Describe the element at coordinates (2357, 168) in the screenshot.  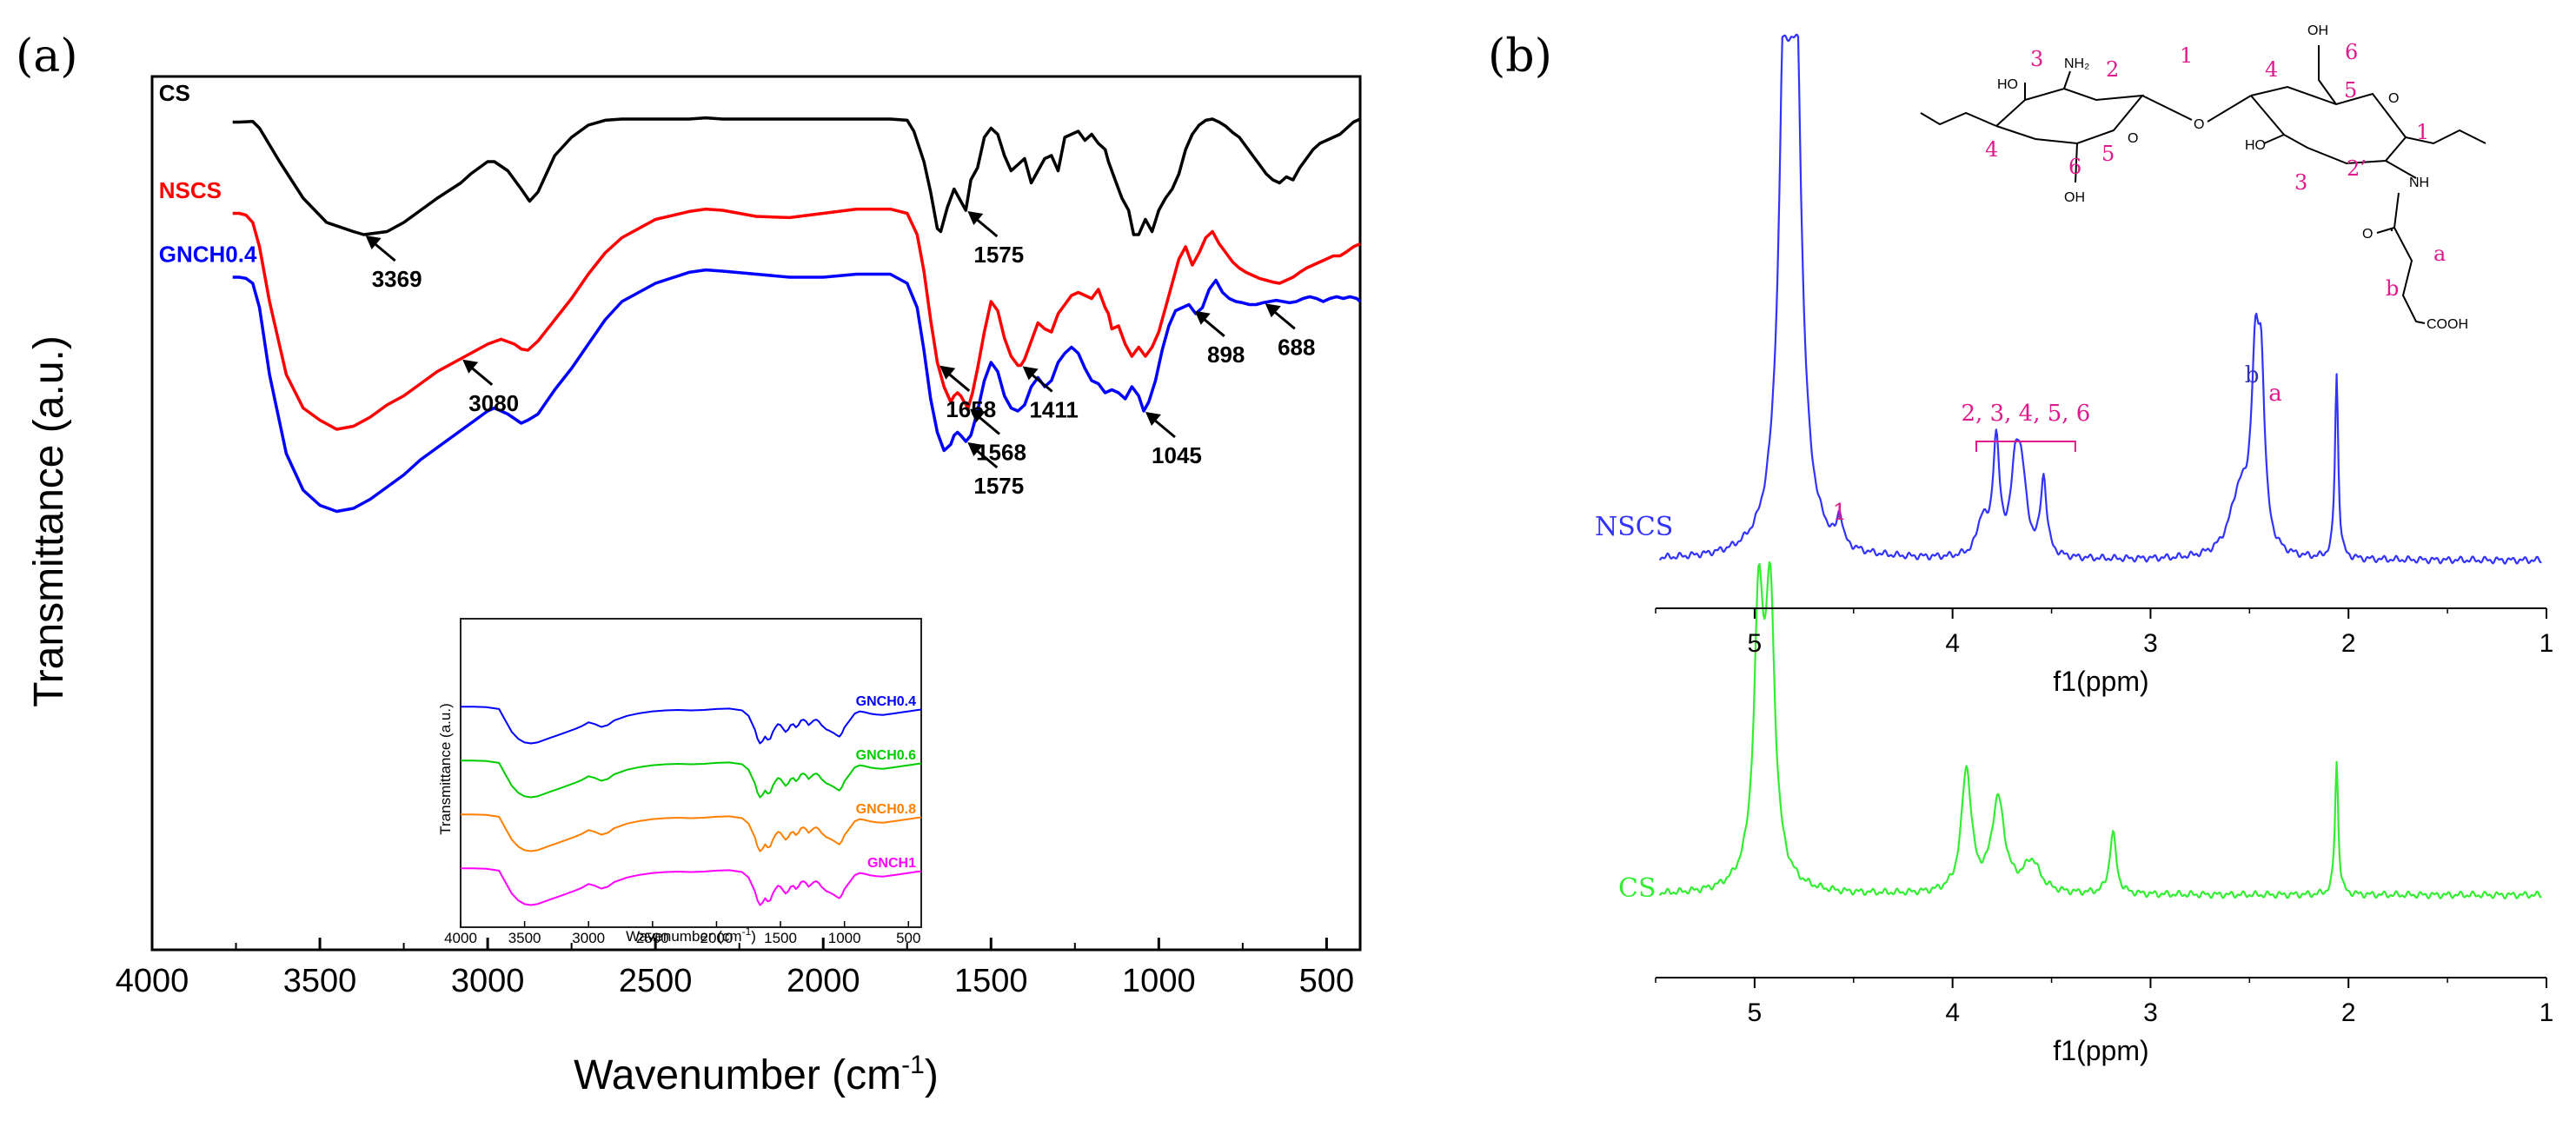
I see `chem-label-n2p: 2’` at that location.